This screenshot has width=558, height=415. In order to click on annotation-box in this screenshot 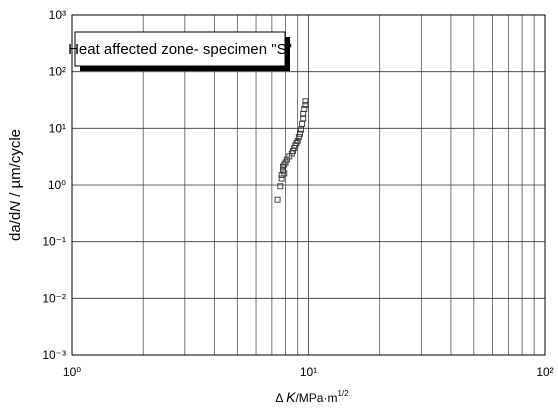, I will do `click(180, 49)`.